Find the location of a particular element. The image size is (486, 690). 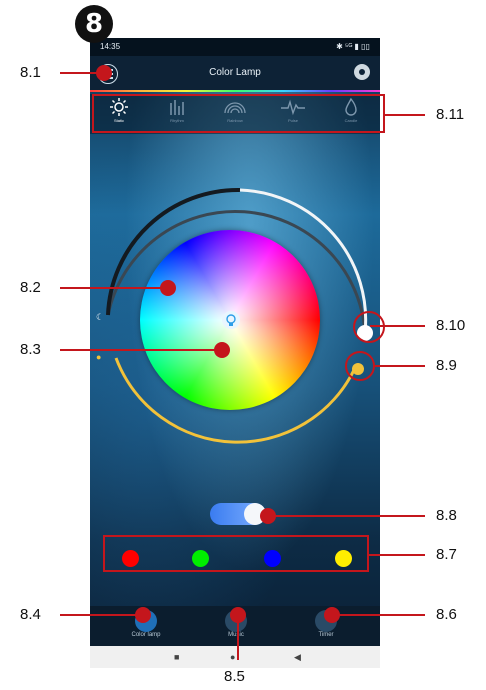

toggle-knob is located at coordinates (255, 514).